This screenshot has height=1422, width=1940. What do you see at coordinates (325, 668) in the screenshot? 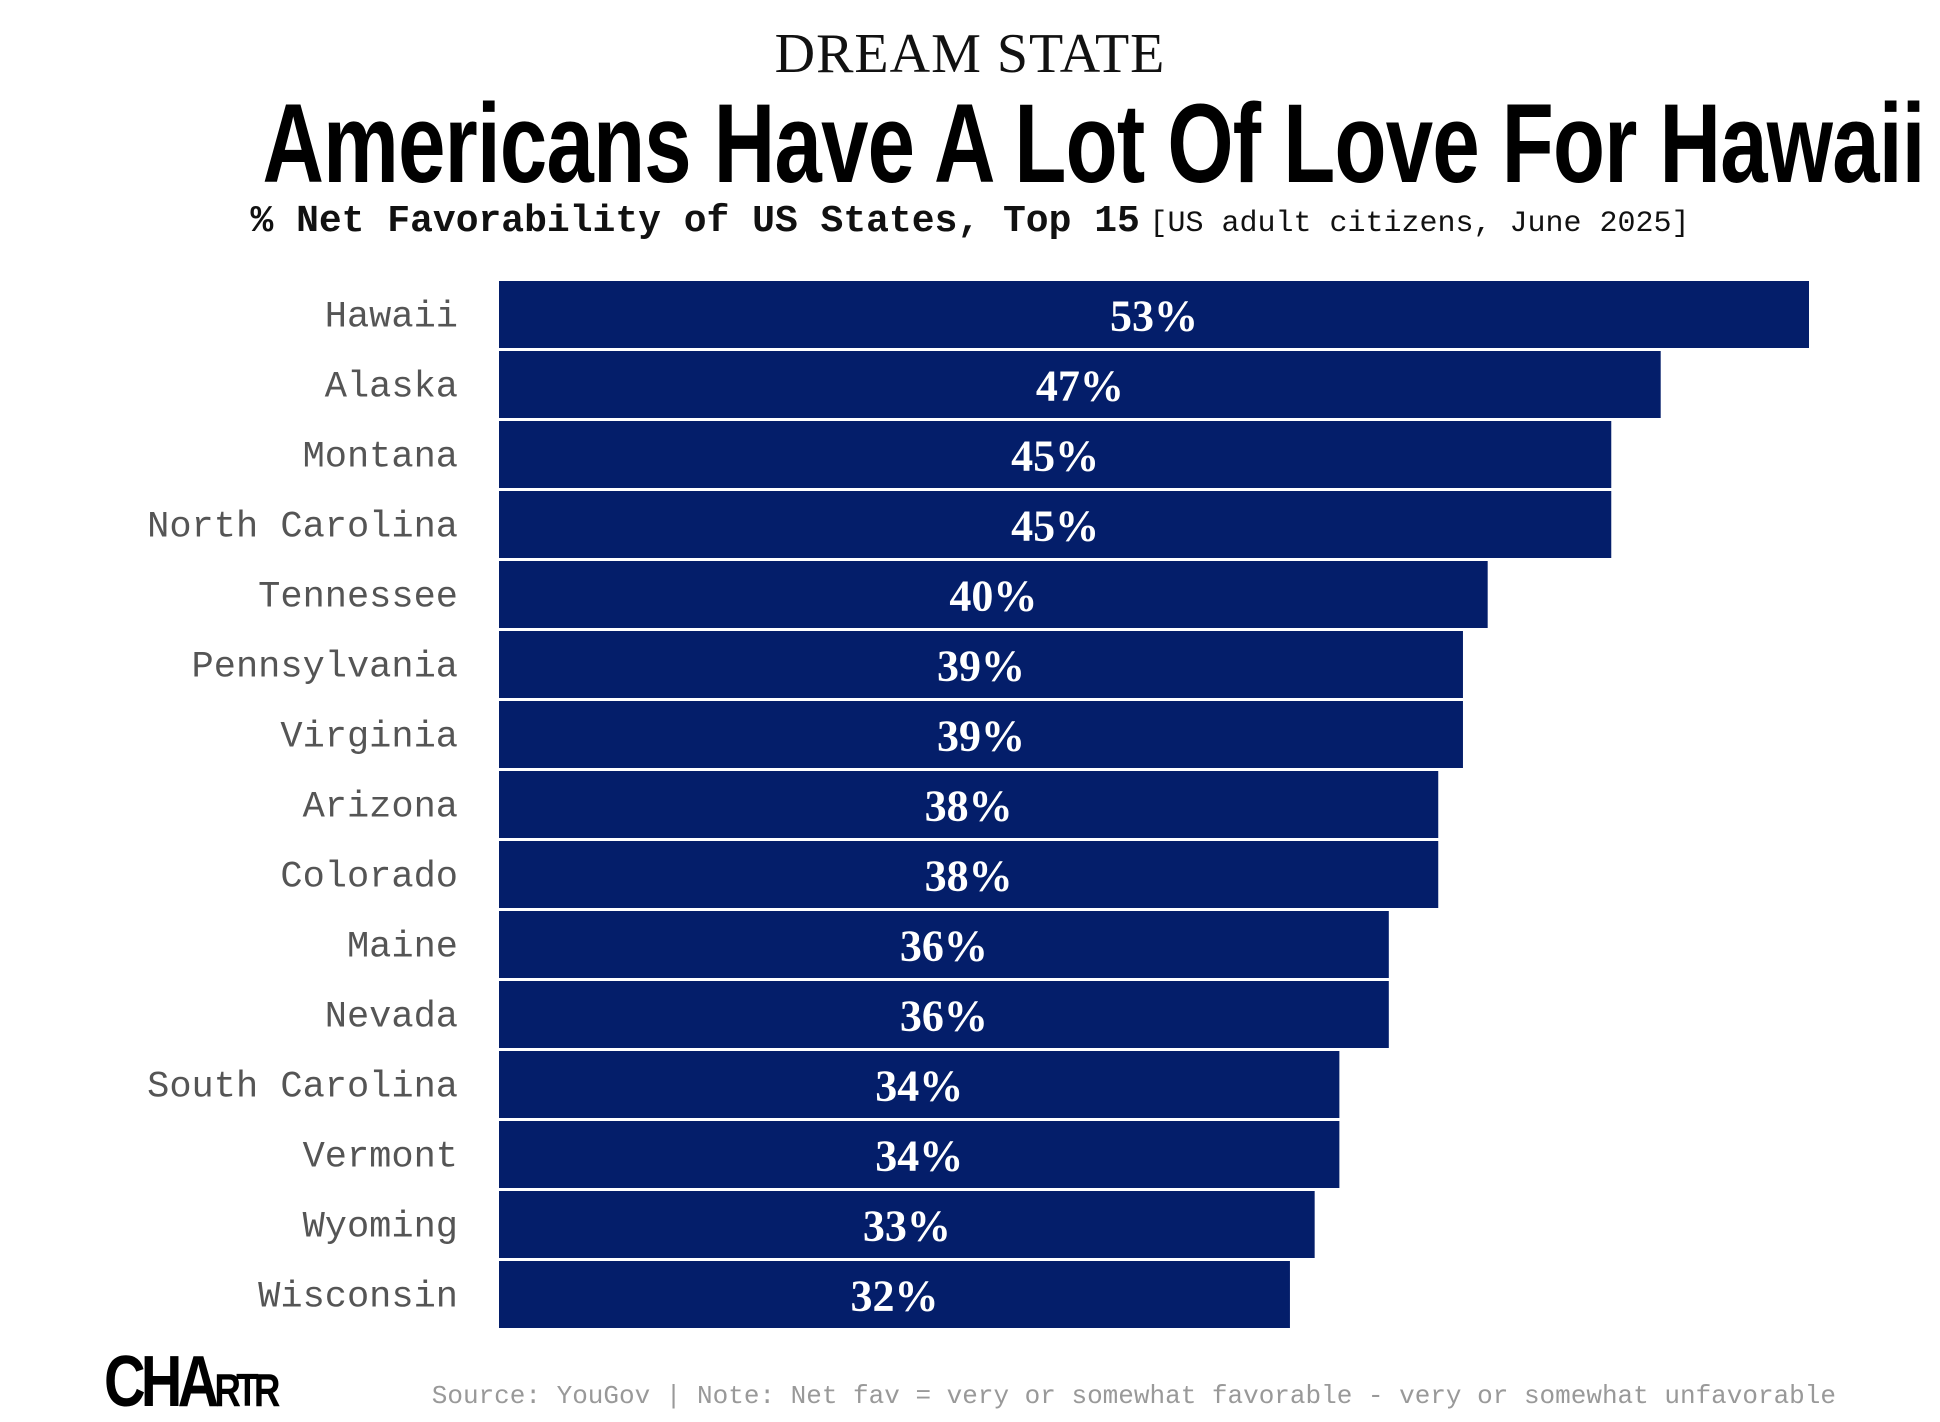
I see `category-label: Pennsylvania` at bounding box center [325, 668].